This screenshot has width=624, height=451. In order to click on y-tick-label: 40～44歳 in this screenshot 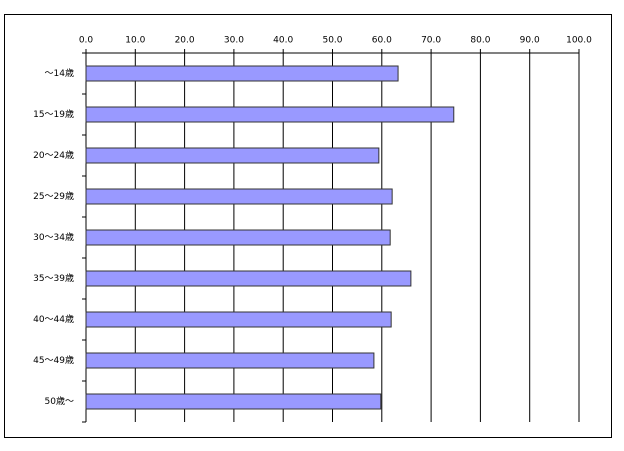, I will do `click(53, 319)`.